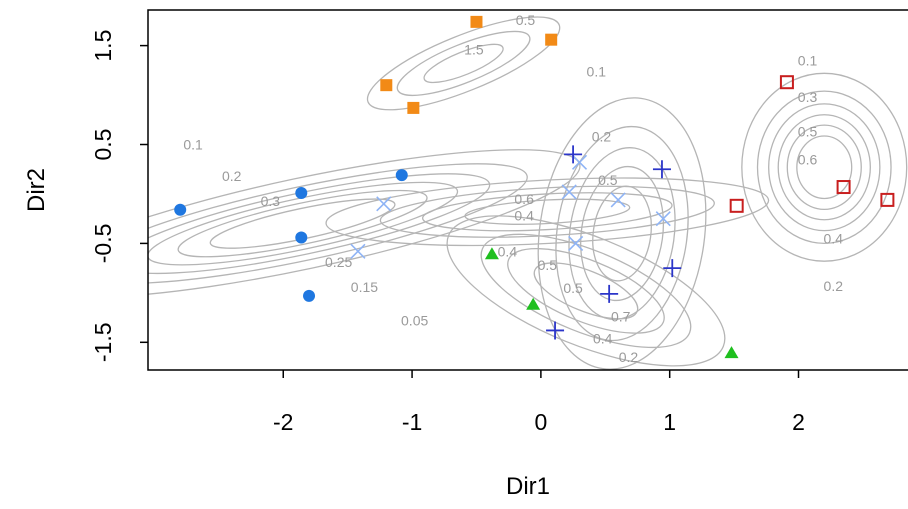  Describe the element at coordinates (540, 422) in the screenshot. I see `x-tick-label: 0` at that location.